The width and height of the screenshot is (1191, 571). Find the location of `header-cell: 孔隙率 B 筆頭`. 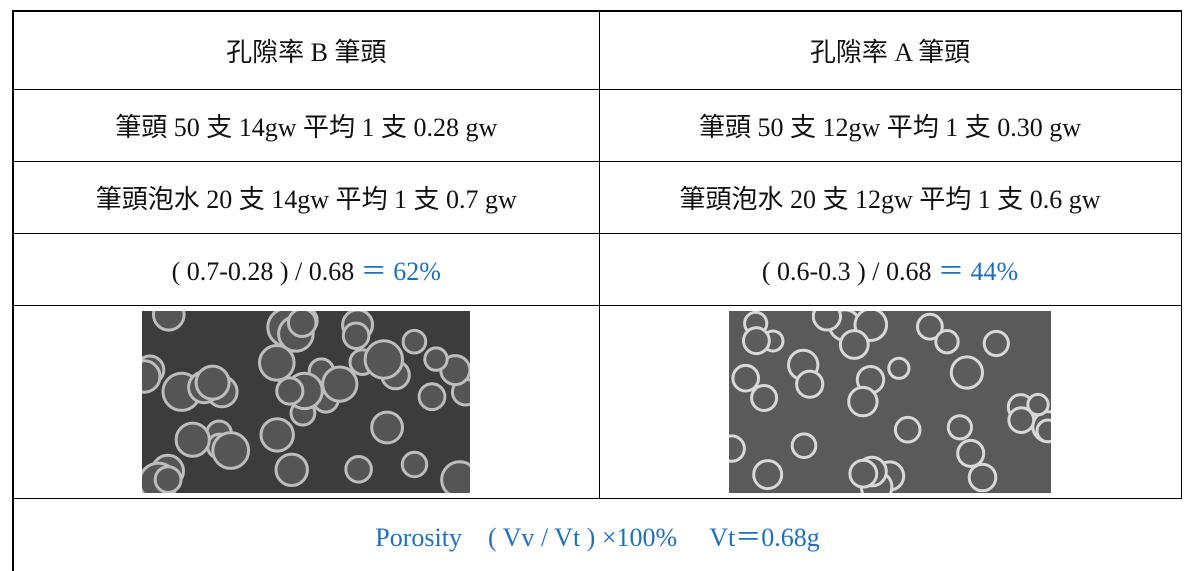

header-cell: 孔隙率 B 筆頭 is located at coordinates (306, 50).